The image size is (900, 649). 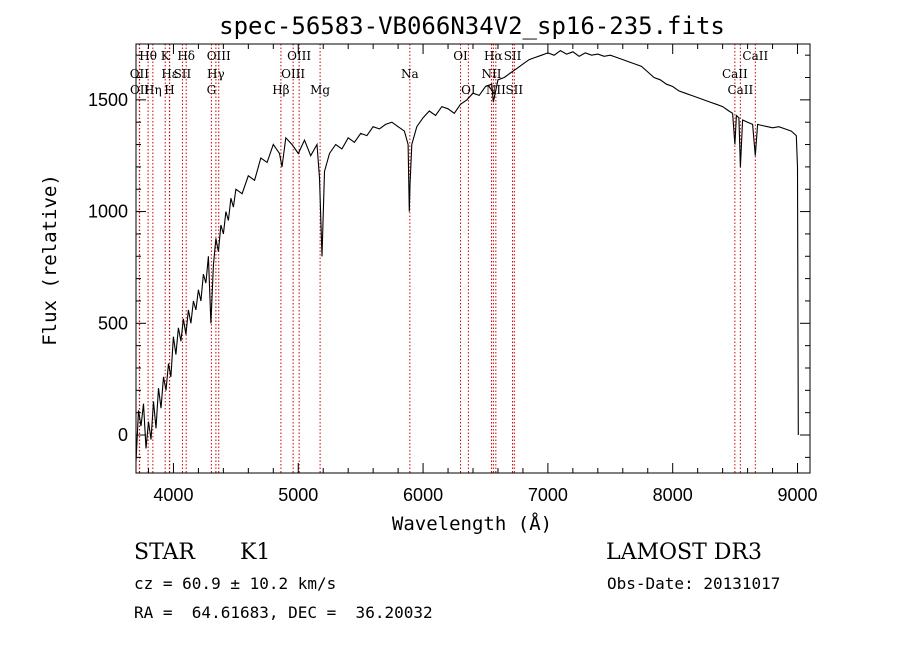 I want to click on x-tick-label: 9000, so click(x=797, y=495).